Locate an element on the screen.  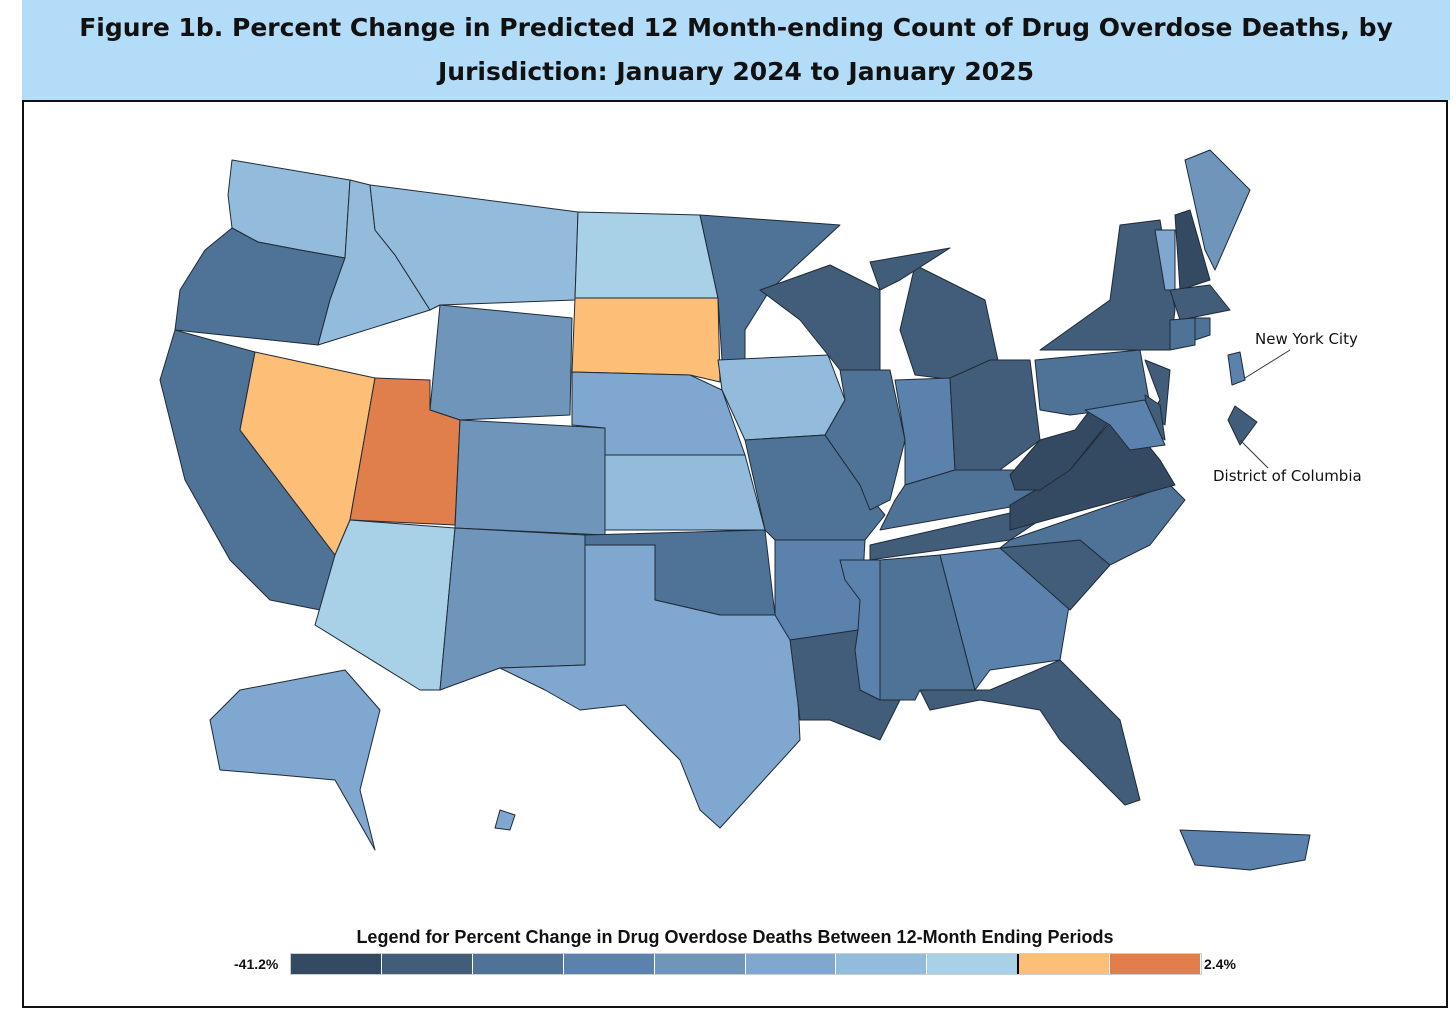
jurisdiction-nyc is located at coordinates (1236, 368).